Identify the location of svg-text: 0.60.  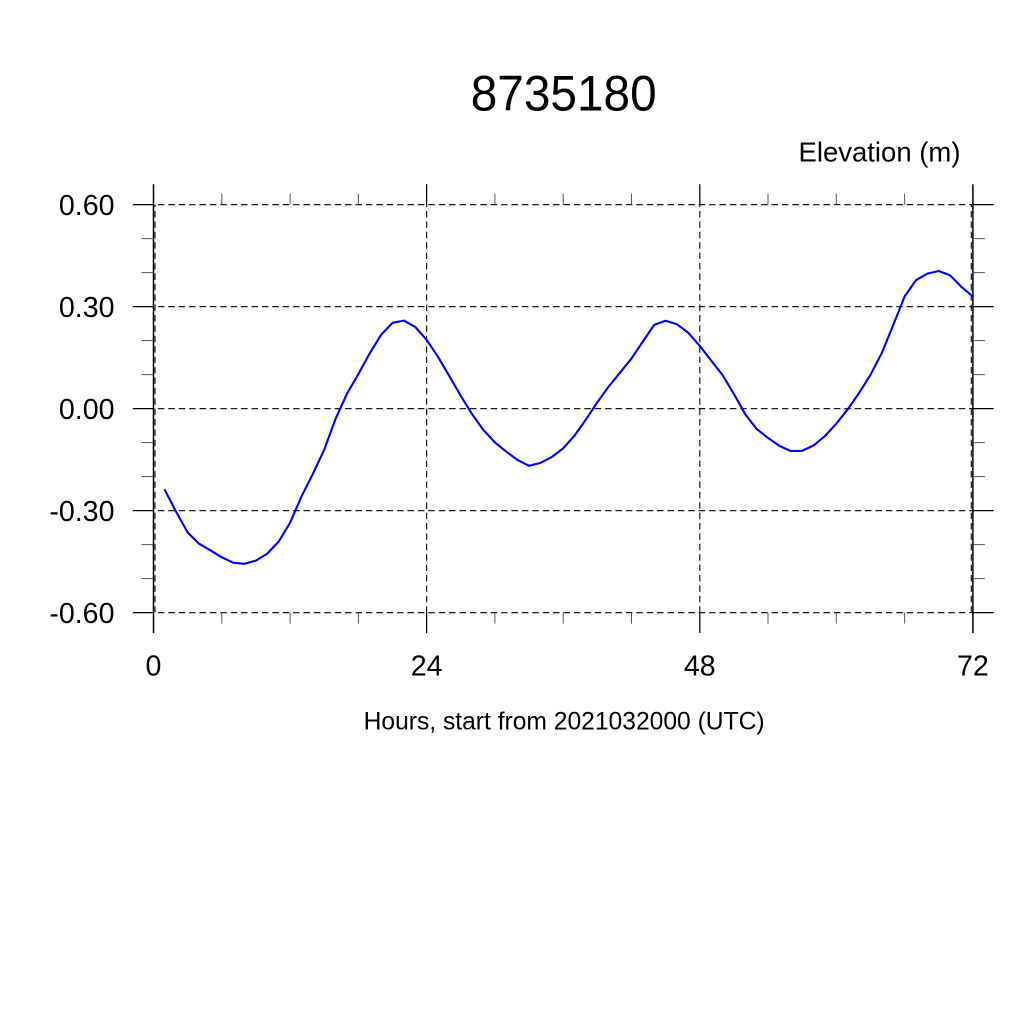
(87, 206).